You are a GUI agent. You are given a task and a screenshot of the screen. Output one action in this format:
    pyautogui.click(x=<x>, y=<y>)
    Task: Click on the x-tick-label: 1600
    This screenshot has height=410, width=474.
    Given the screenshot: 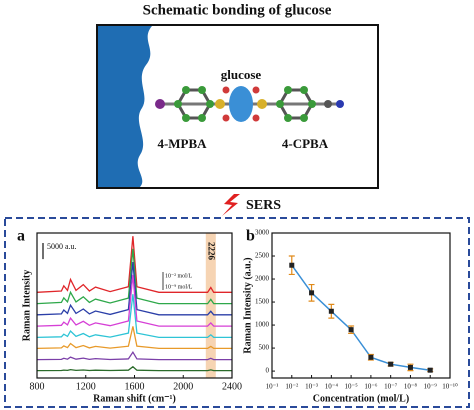 What is the action you would take?
    pyautogui.click(x=135, y=386)
    